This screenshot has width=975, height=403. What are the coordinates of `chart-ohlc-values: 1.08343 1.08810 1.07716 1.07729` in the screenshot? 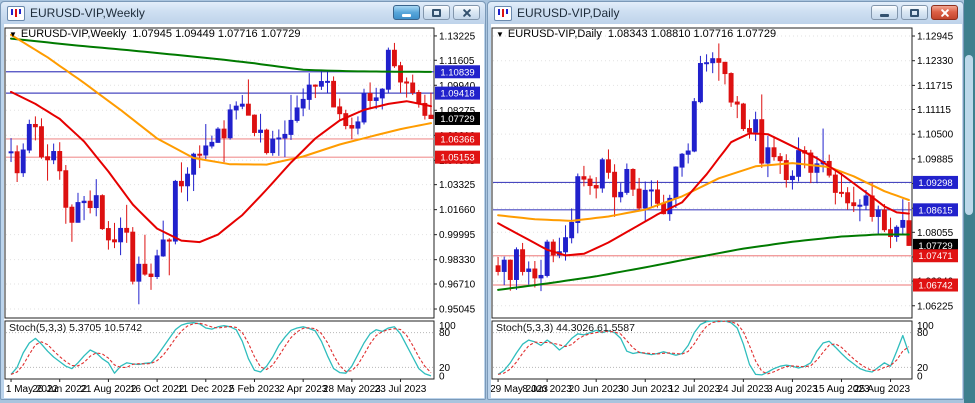 It's located at (692, 34).